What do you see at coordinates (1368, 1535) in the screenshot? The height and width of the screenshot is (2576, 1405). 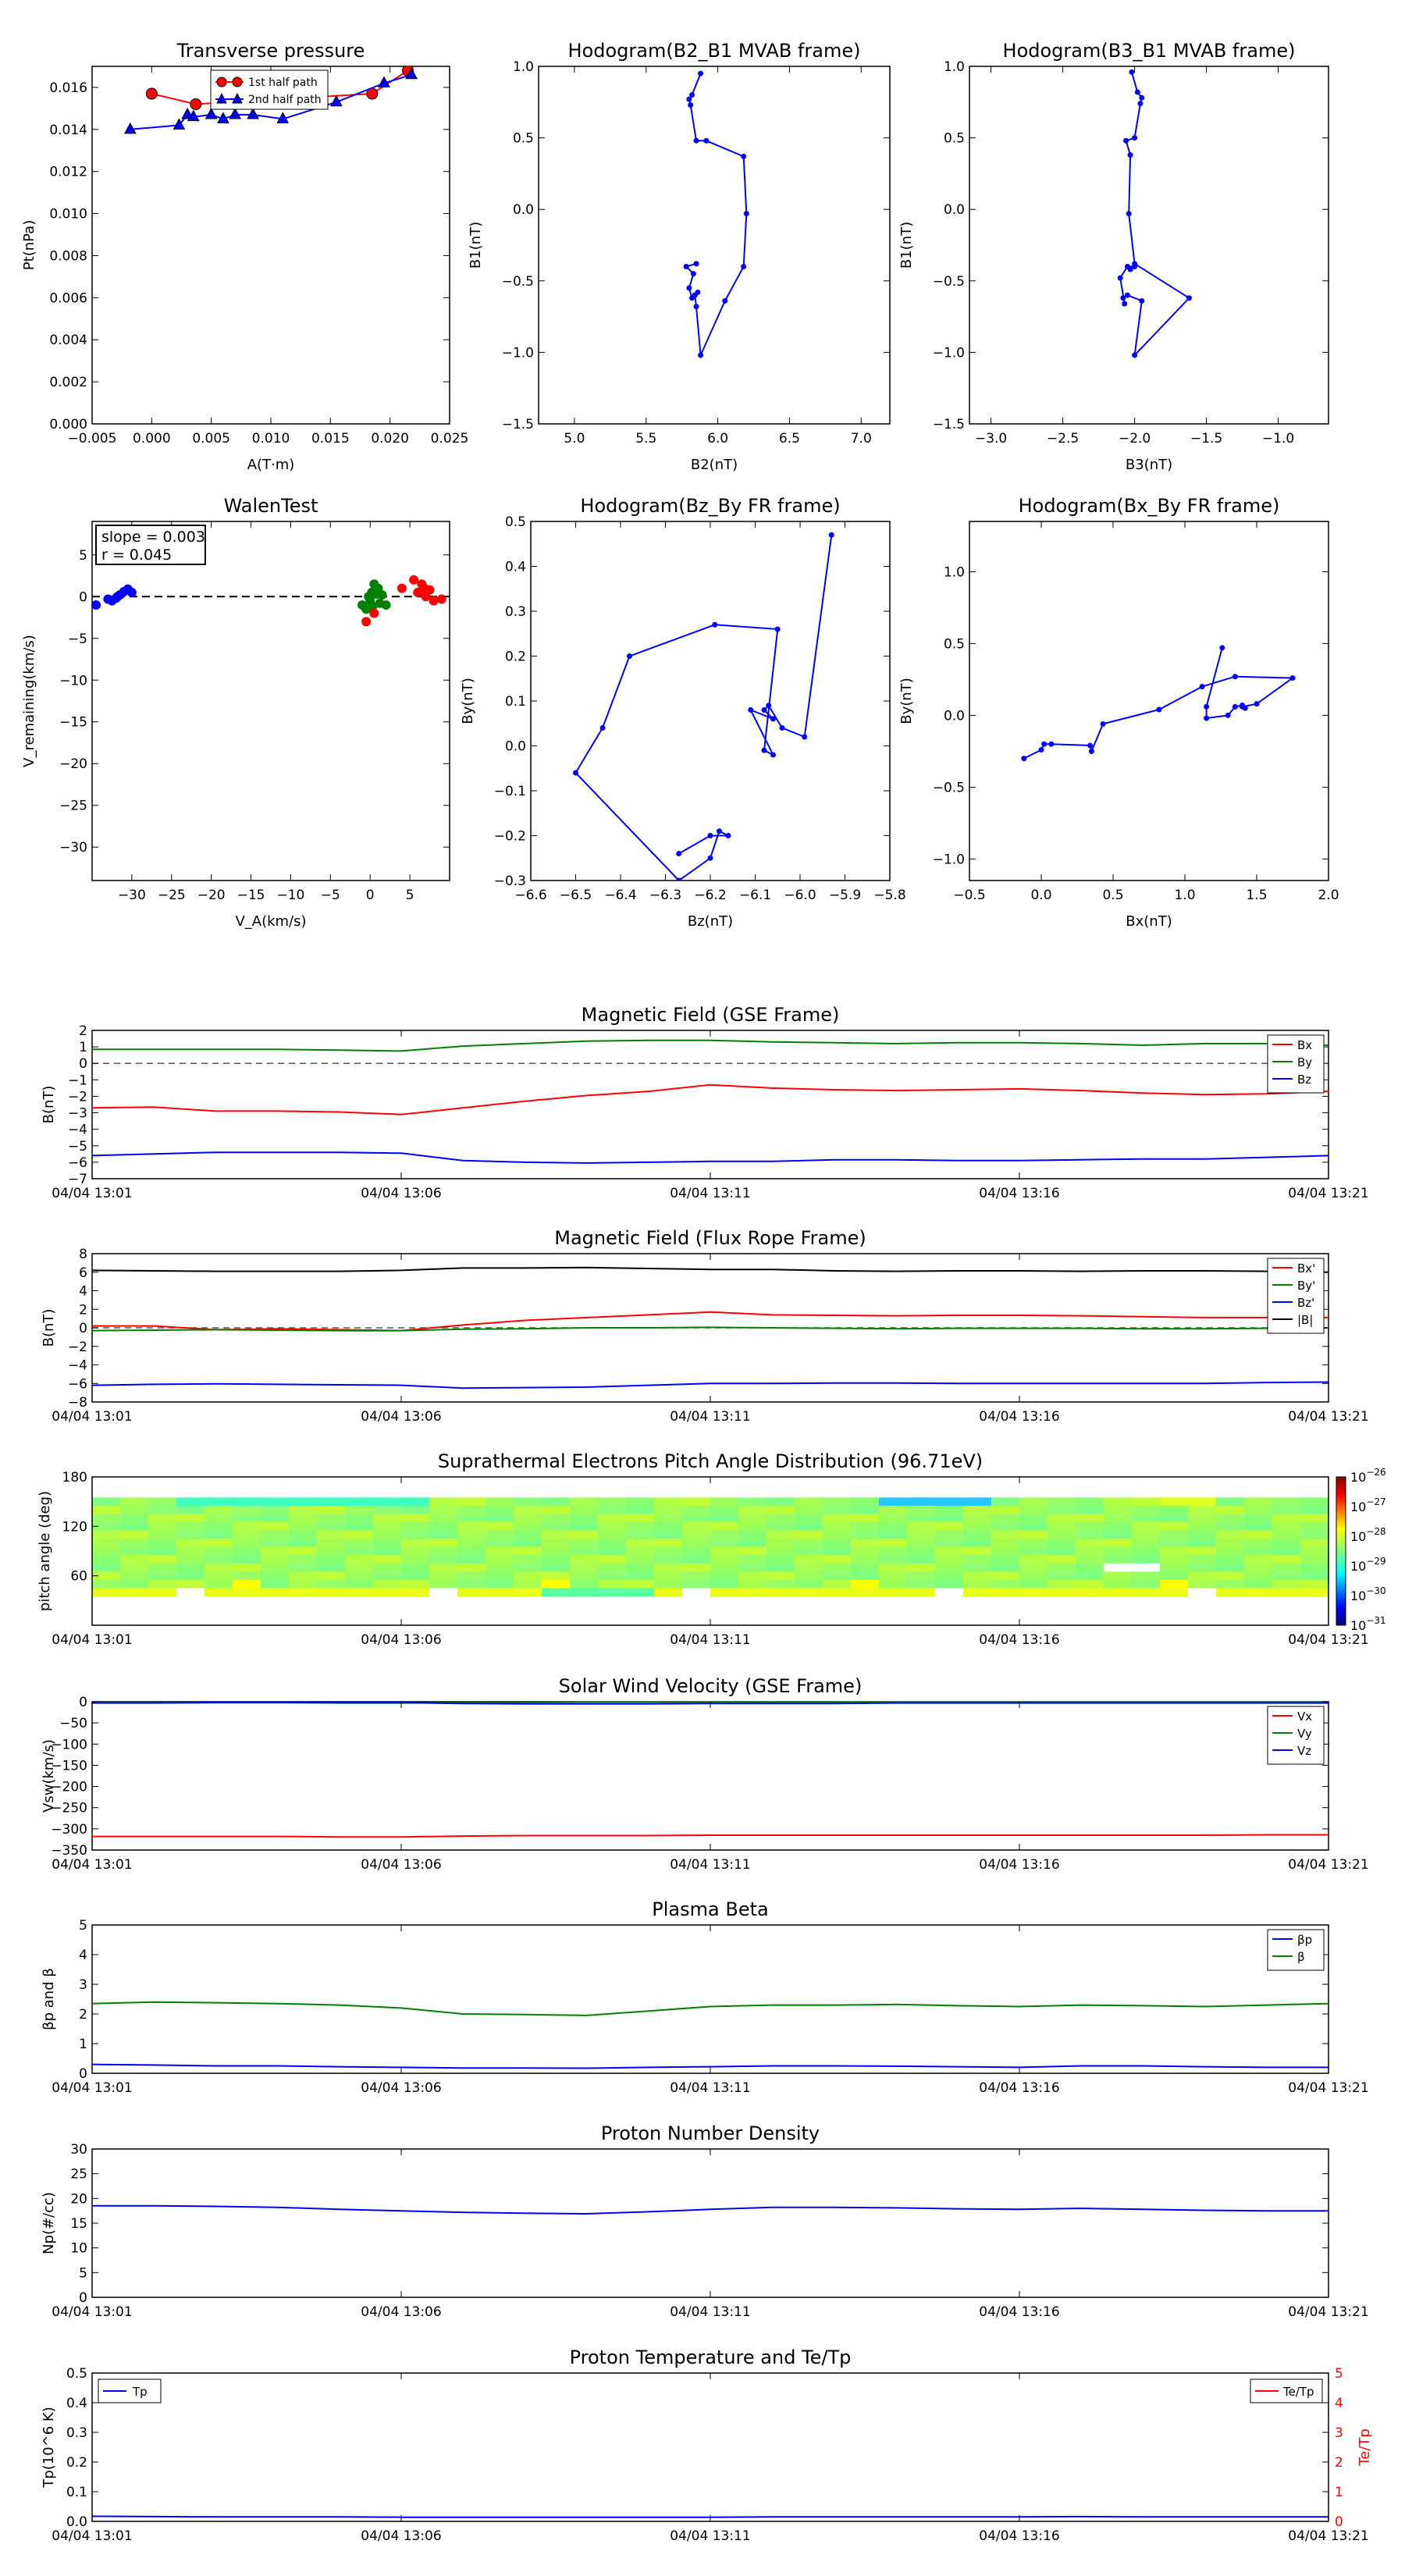 I see `colorbar-tick-label: 10−28` at bounding box center [1368, 1535].